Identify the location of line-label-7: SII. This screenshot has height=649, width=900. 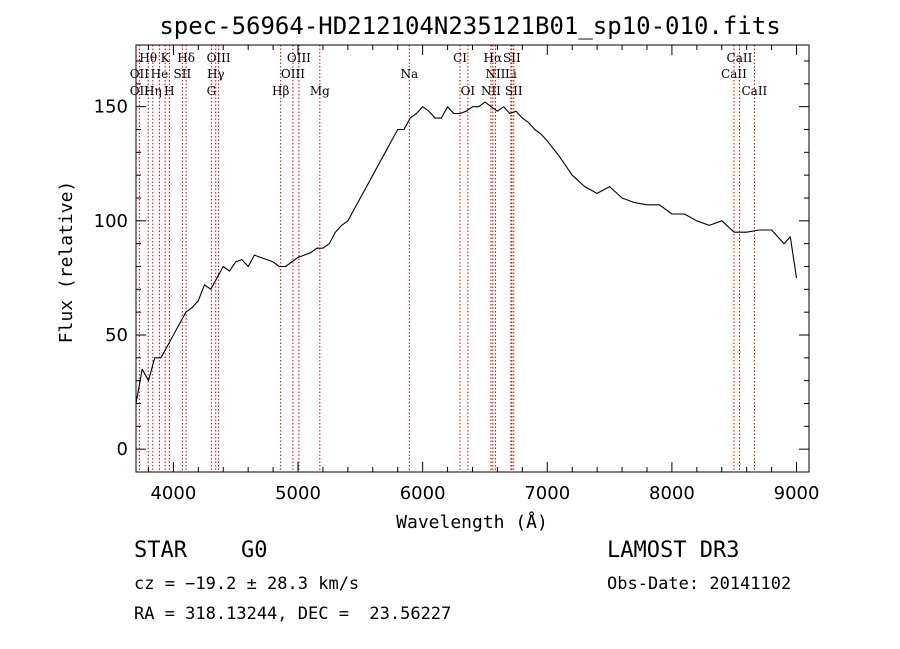
(512, 58).